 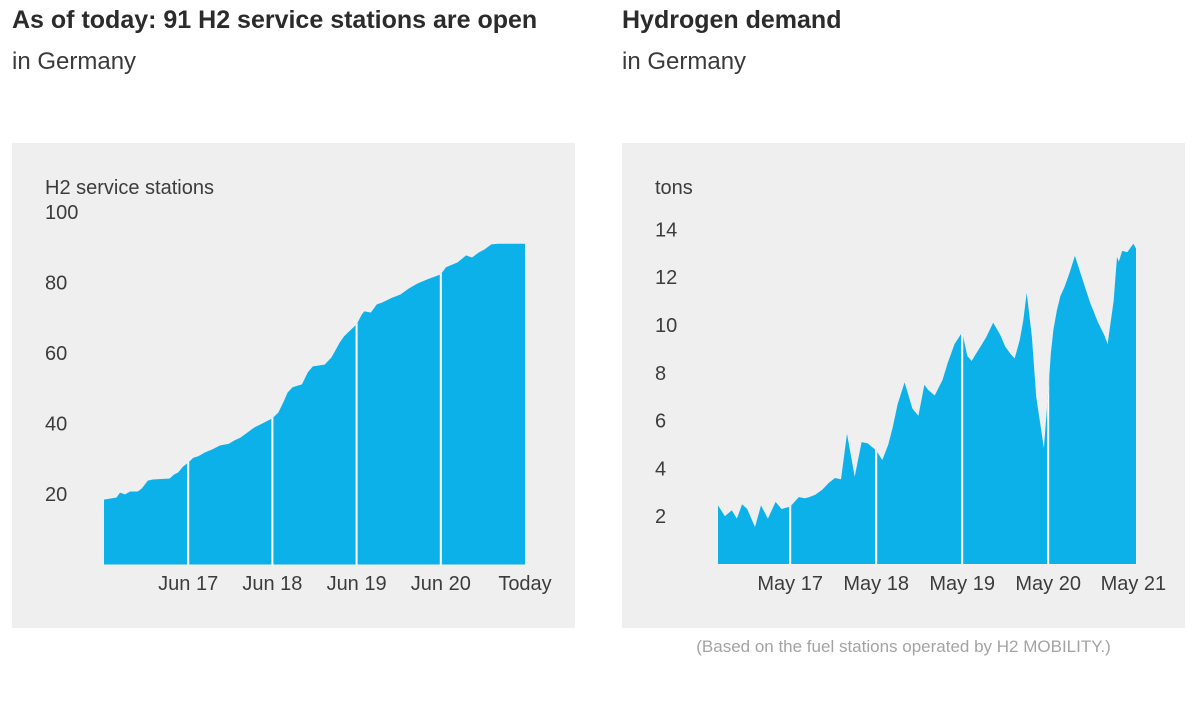 I want to click on y-tick-label: 10, so click(x=666, y=326).